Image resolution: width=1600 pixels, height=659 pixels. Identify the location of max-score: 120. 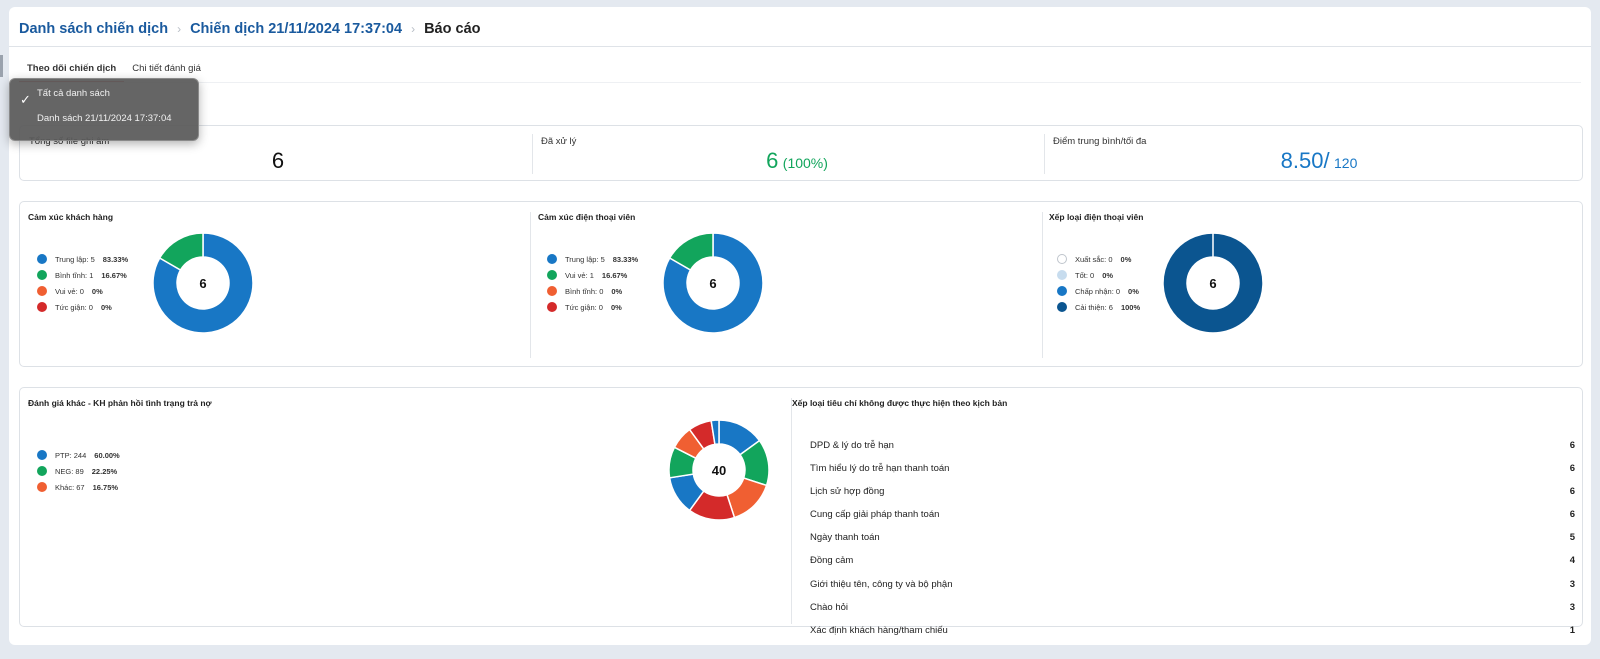
(1346, 163).